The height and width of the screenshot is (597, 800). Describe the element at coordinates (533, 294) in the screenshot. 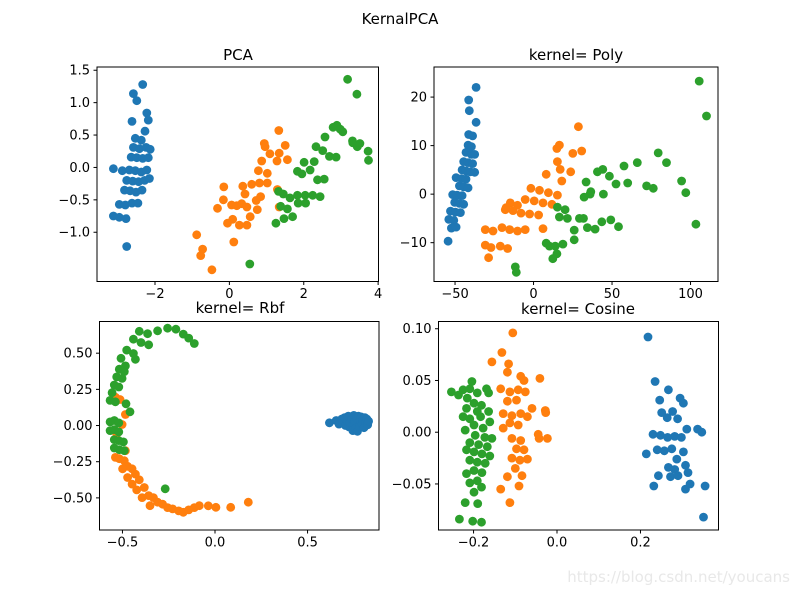

I see `x-tick-label: 0` at that location.